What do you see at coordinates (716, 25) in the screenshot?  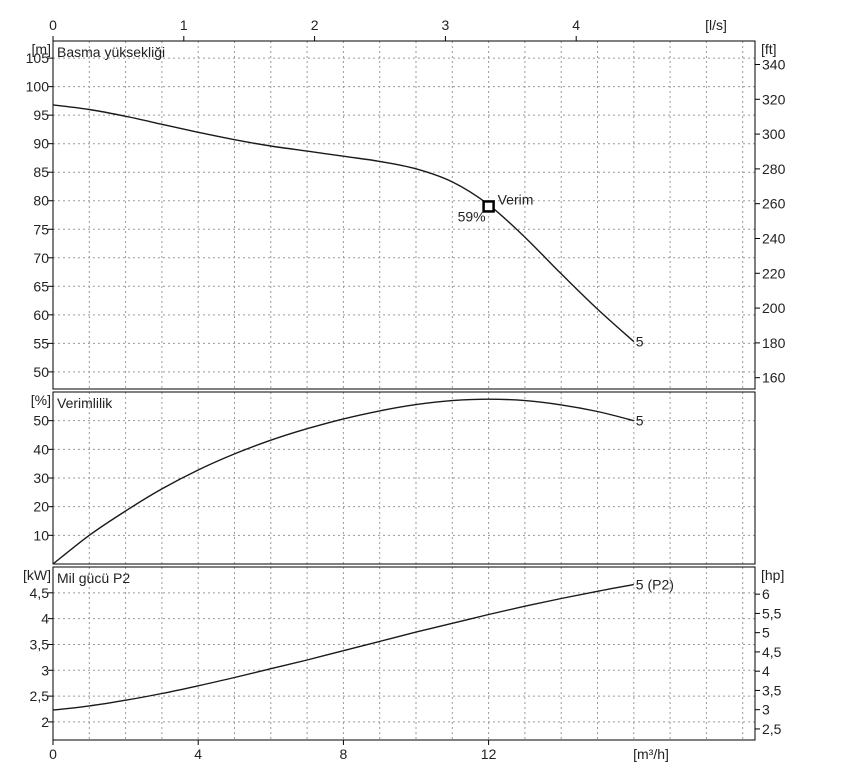 I see `top-x-axis-unit: [l/s]` at bounding box center [716, 25].